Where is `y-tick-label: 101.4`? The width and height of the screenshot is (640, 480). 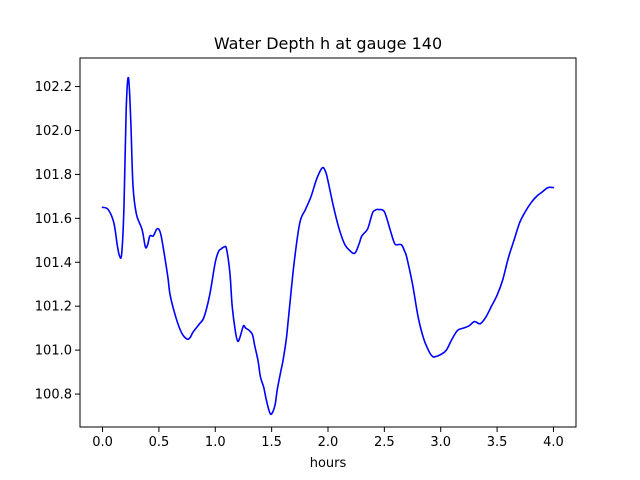 y-tick-label: 101.4 is located at coordinates (53, 263).